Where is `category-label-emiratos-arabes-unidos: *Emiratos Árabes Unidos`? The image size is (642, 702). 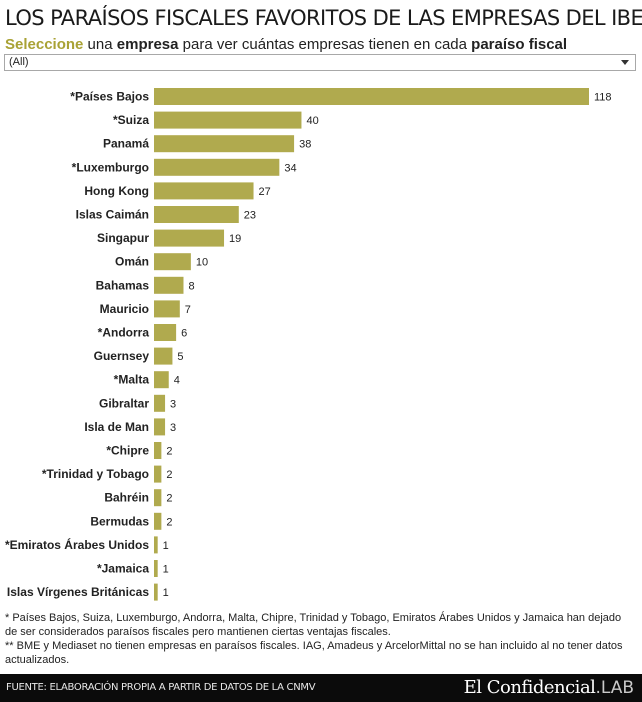 category-label-emiratos-arabes-unidos: *Emiratos Árabes Unidos is located at coordinates (77, 544).